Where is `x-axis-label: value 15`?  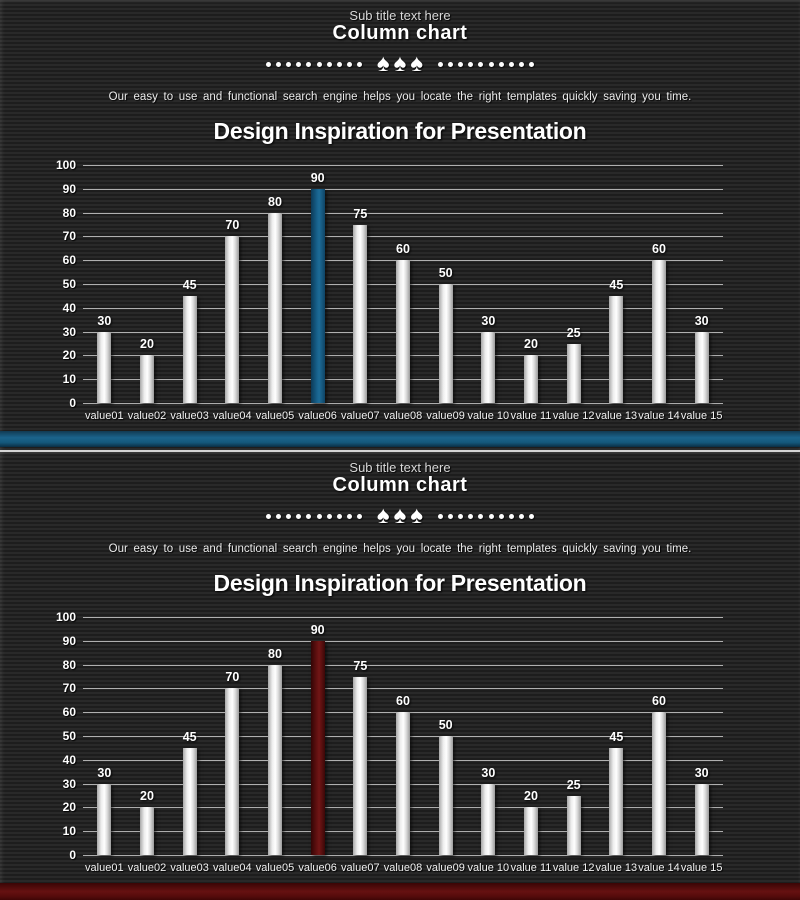 x-axis-label: value 15 is located at coordinates (701, 416).